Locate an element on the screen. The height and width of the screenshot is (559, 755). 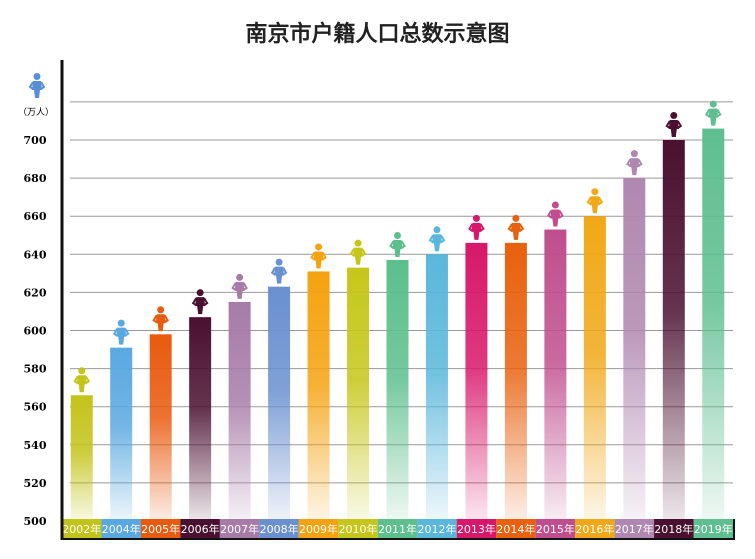
x-tick-label: 2011年 is located at coordinates (397, 529).